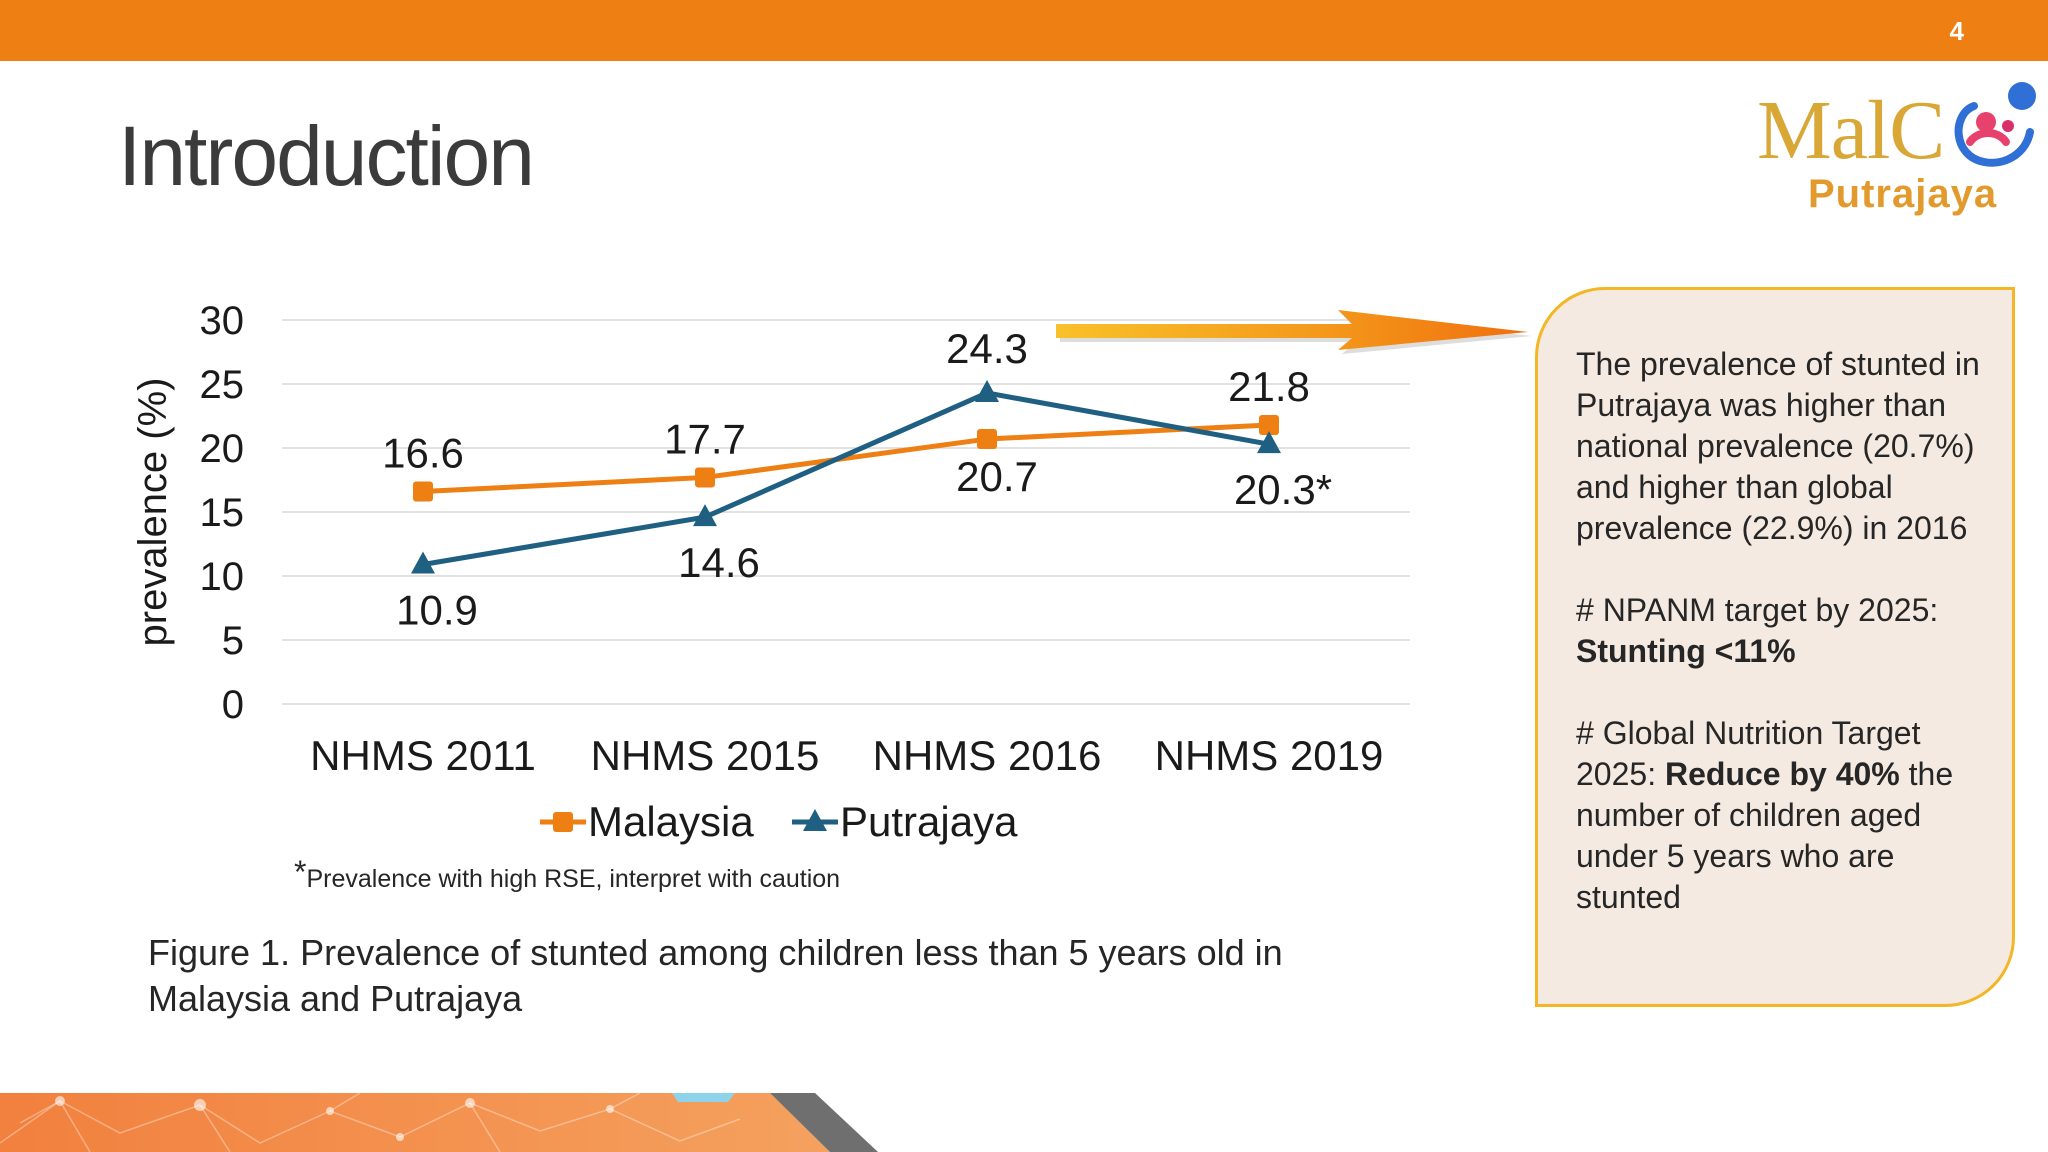 This screenshot has height=1152, width=2048. I want to click on data-label: 24.3, so click(987, 348).